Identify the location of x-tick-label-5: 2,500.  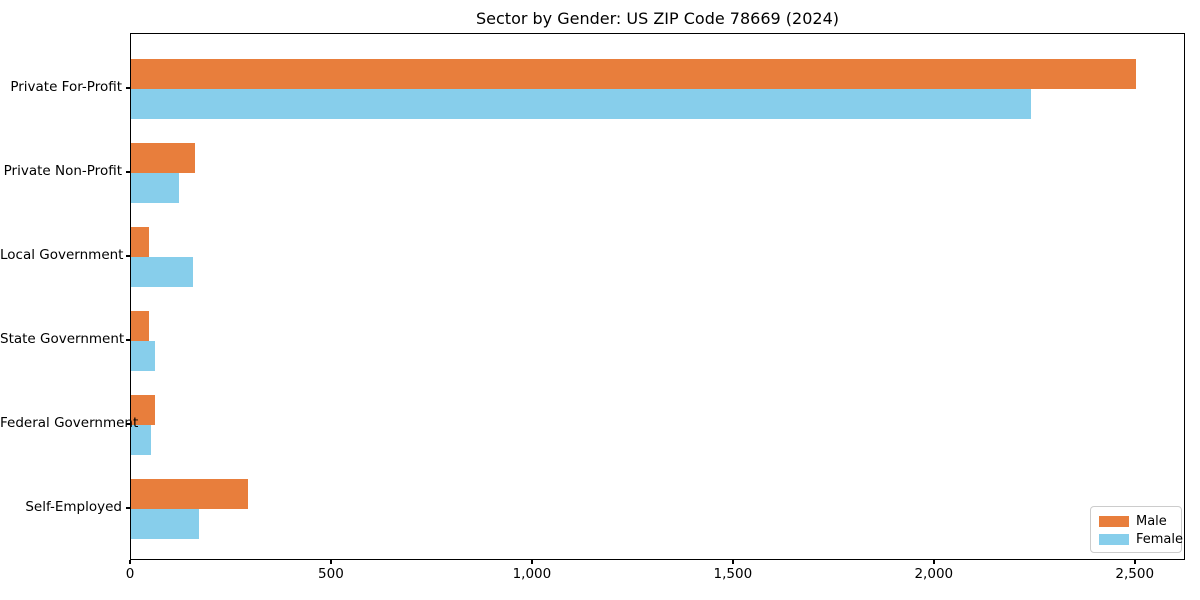
(1135, 574).